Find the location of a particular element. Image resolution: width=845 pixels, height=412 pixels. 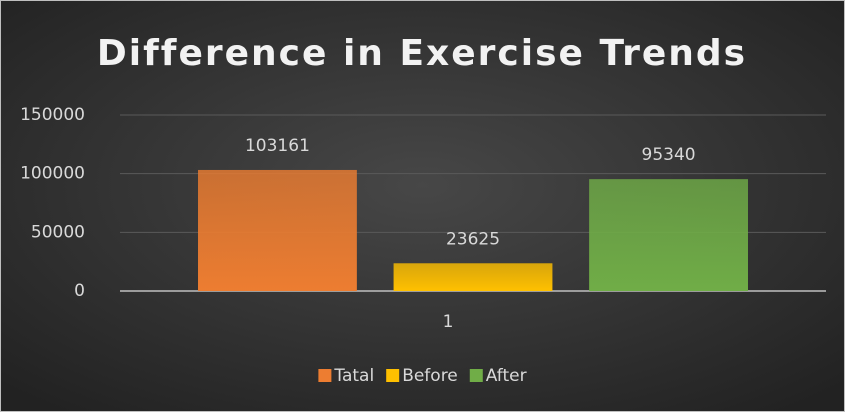

data-label: 23625 is located at coordinates (473, 239).